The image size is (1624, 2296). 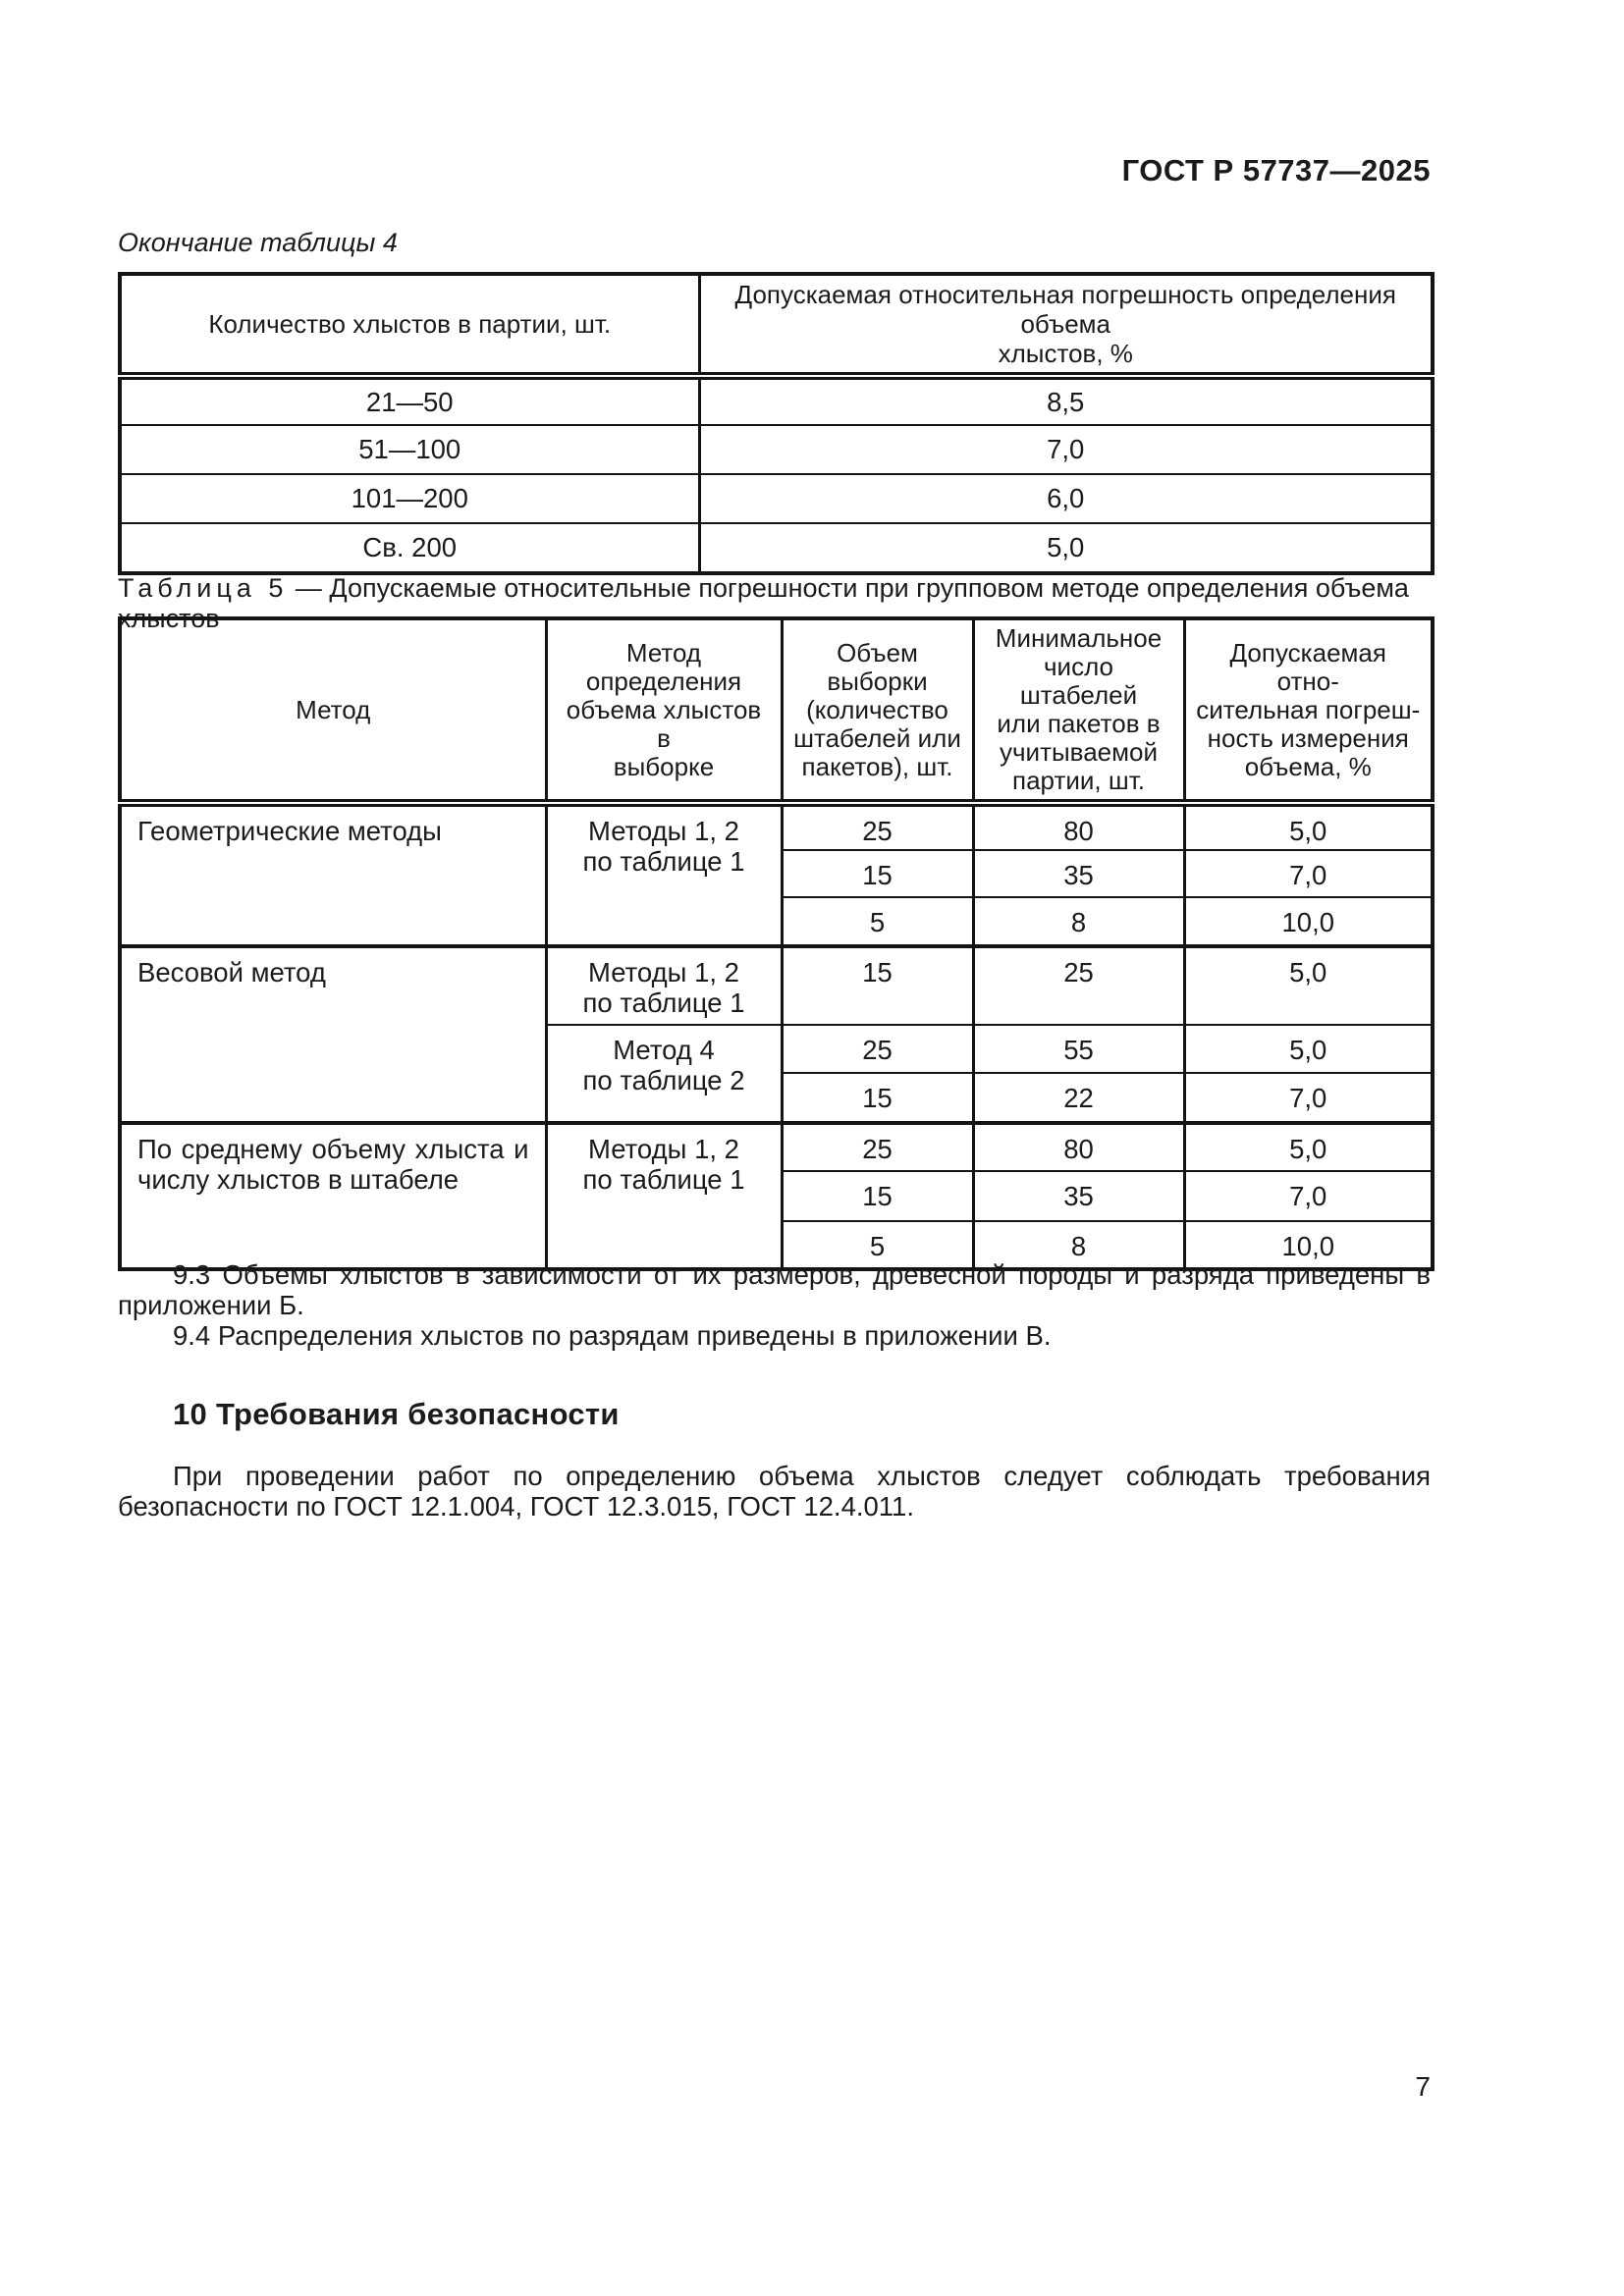 What do you see at coordinates (1066, 499) in the screenshot?
I see `table-cell: 6,0` at bounding box center [1066, 499].